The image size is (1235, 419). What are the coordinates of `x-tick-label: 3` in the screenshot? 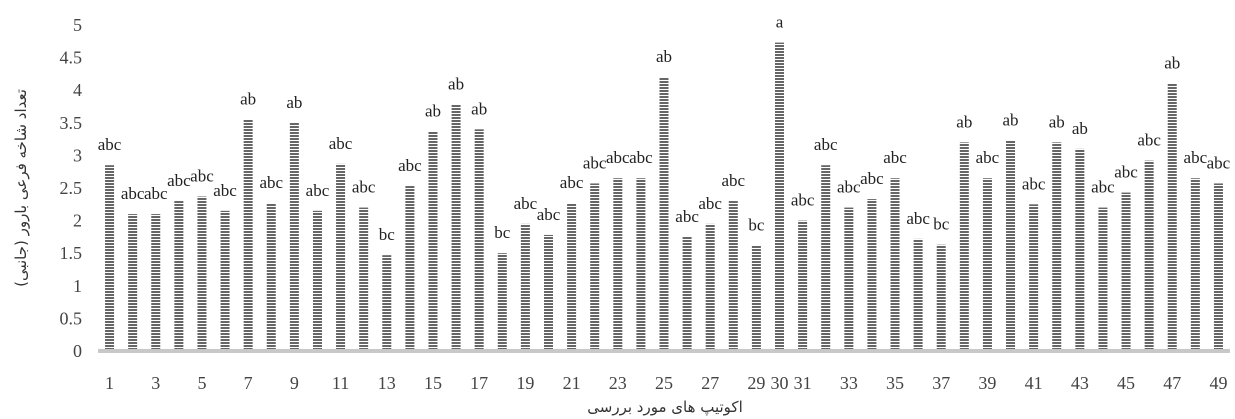 It's located at (155, 383).